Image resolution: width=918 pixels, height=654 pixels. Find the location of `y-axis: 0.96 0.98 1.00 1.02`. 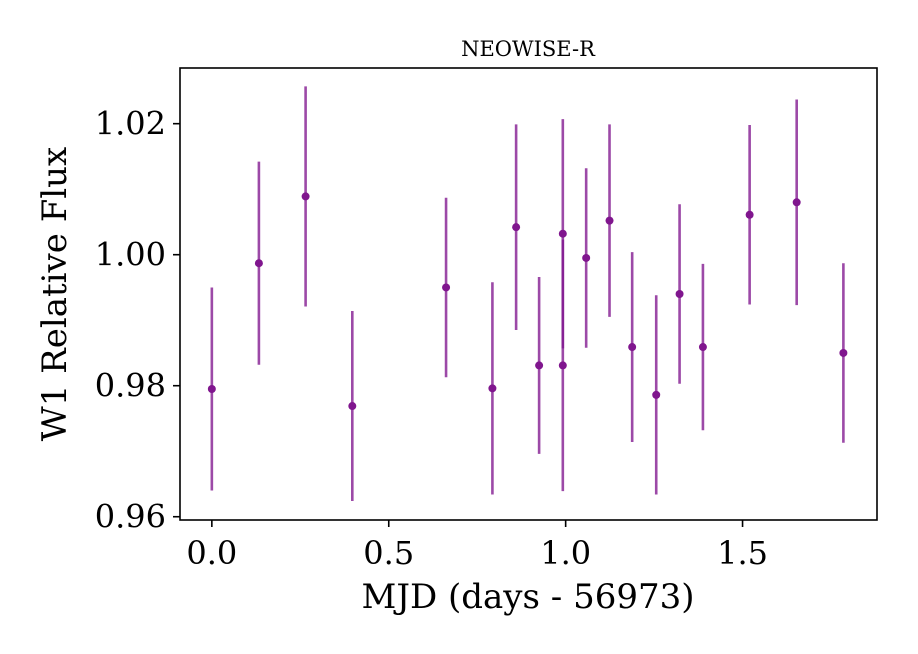

y-axis: 0.96 0.98 1.00 1.02 is located at coordinates (137, 320).